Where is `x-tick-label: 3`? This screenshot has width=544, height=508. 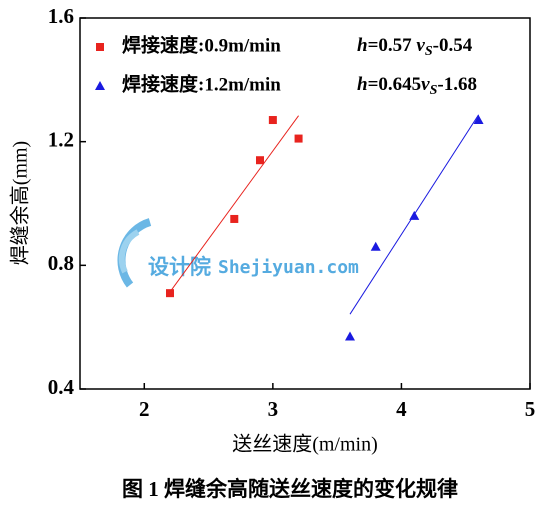
x-tick-label: 3 is located at coordinates (273, 409).